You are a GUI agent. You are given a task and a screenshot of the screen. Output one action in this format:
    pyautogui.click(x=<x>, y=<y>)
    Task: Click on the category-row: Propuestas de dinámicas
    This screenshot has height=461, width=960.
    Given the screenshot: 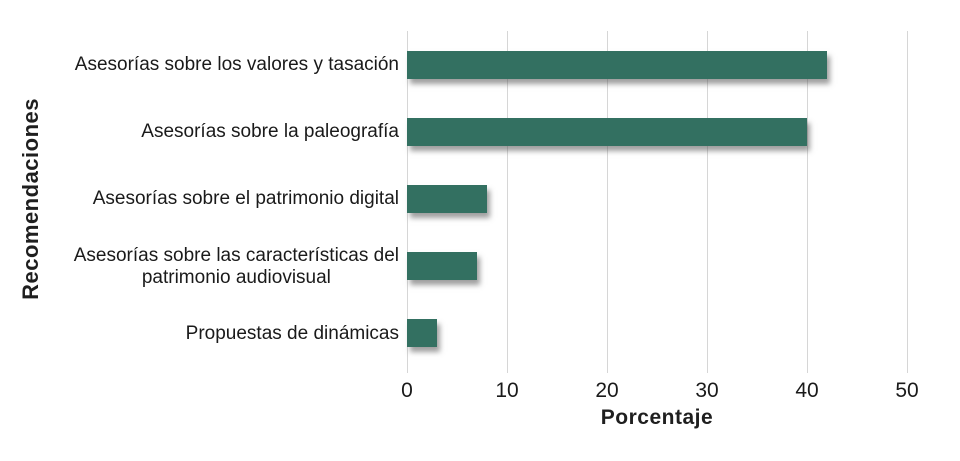 What is the action you would take?
    pyautogui.click(x=219, y=333)
    